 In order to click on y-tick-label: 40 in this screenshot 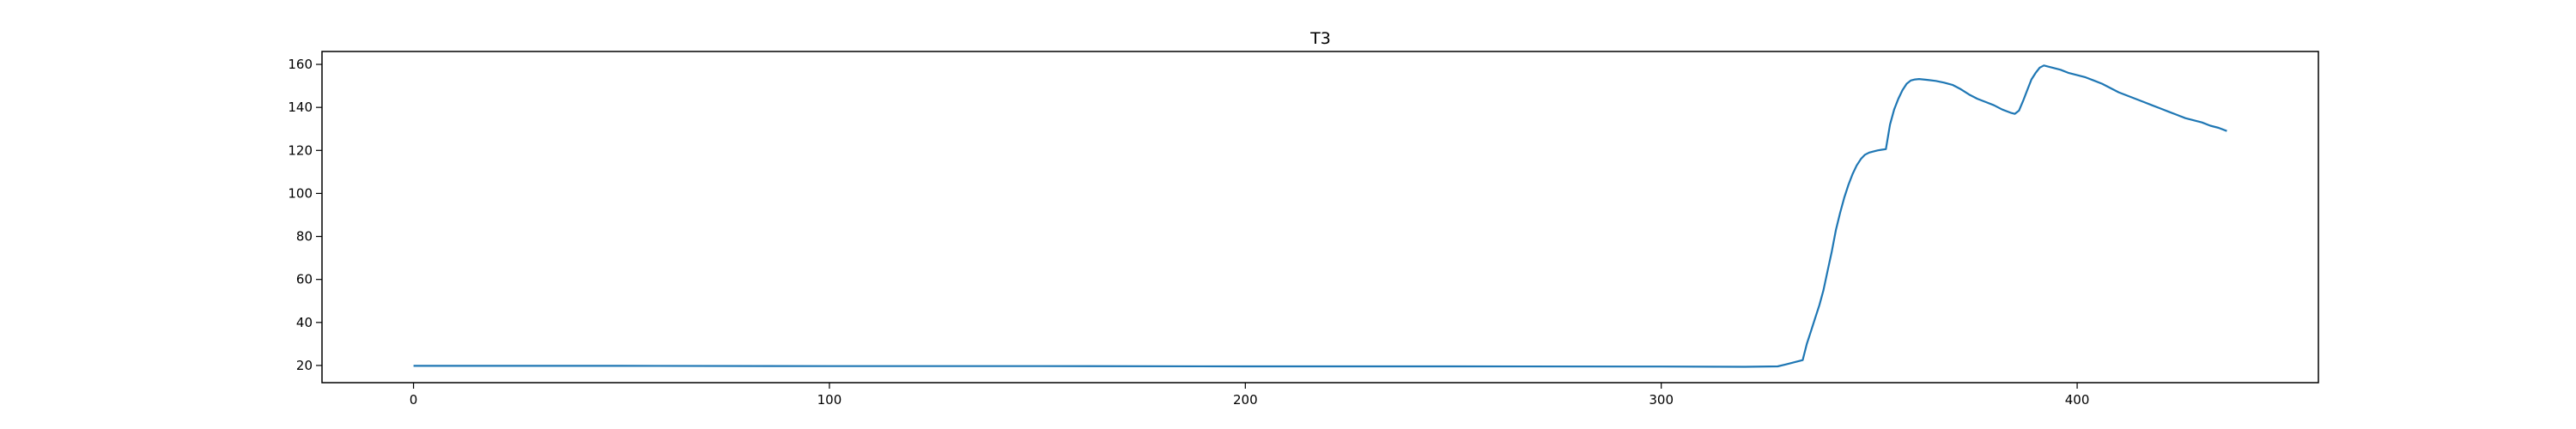, I will do `click(304, 322)`.